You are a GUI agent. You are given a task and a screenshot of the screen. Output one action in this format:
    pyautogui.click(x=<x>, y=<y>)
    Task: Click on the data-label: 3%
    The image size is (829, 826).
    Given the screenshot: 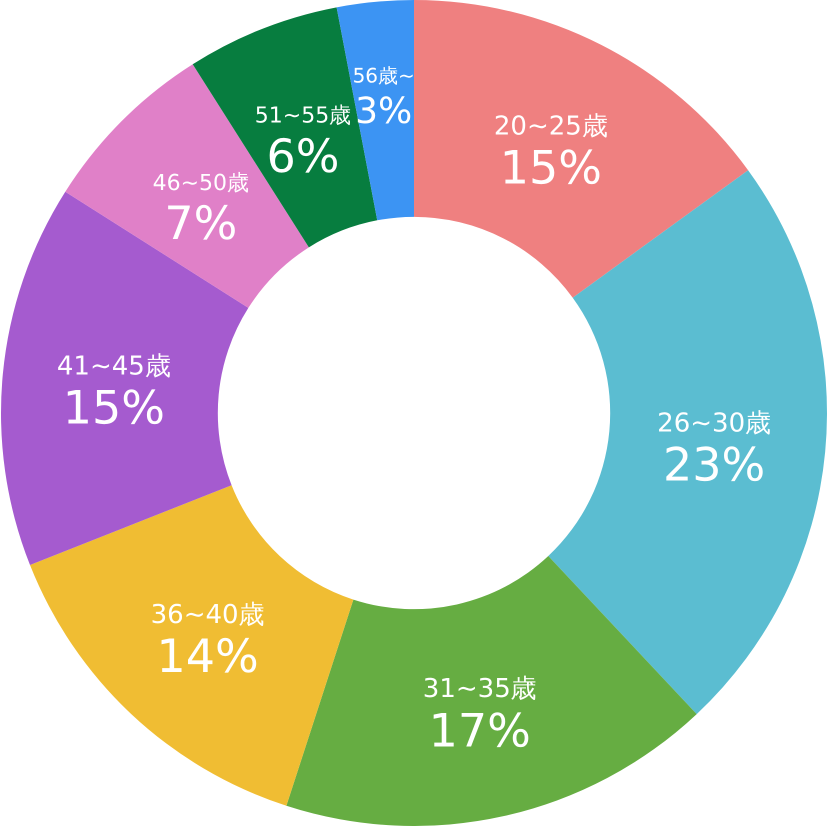 What is the action you would take?
    pyautogui.click(x=383, y=111)
    